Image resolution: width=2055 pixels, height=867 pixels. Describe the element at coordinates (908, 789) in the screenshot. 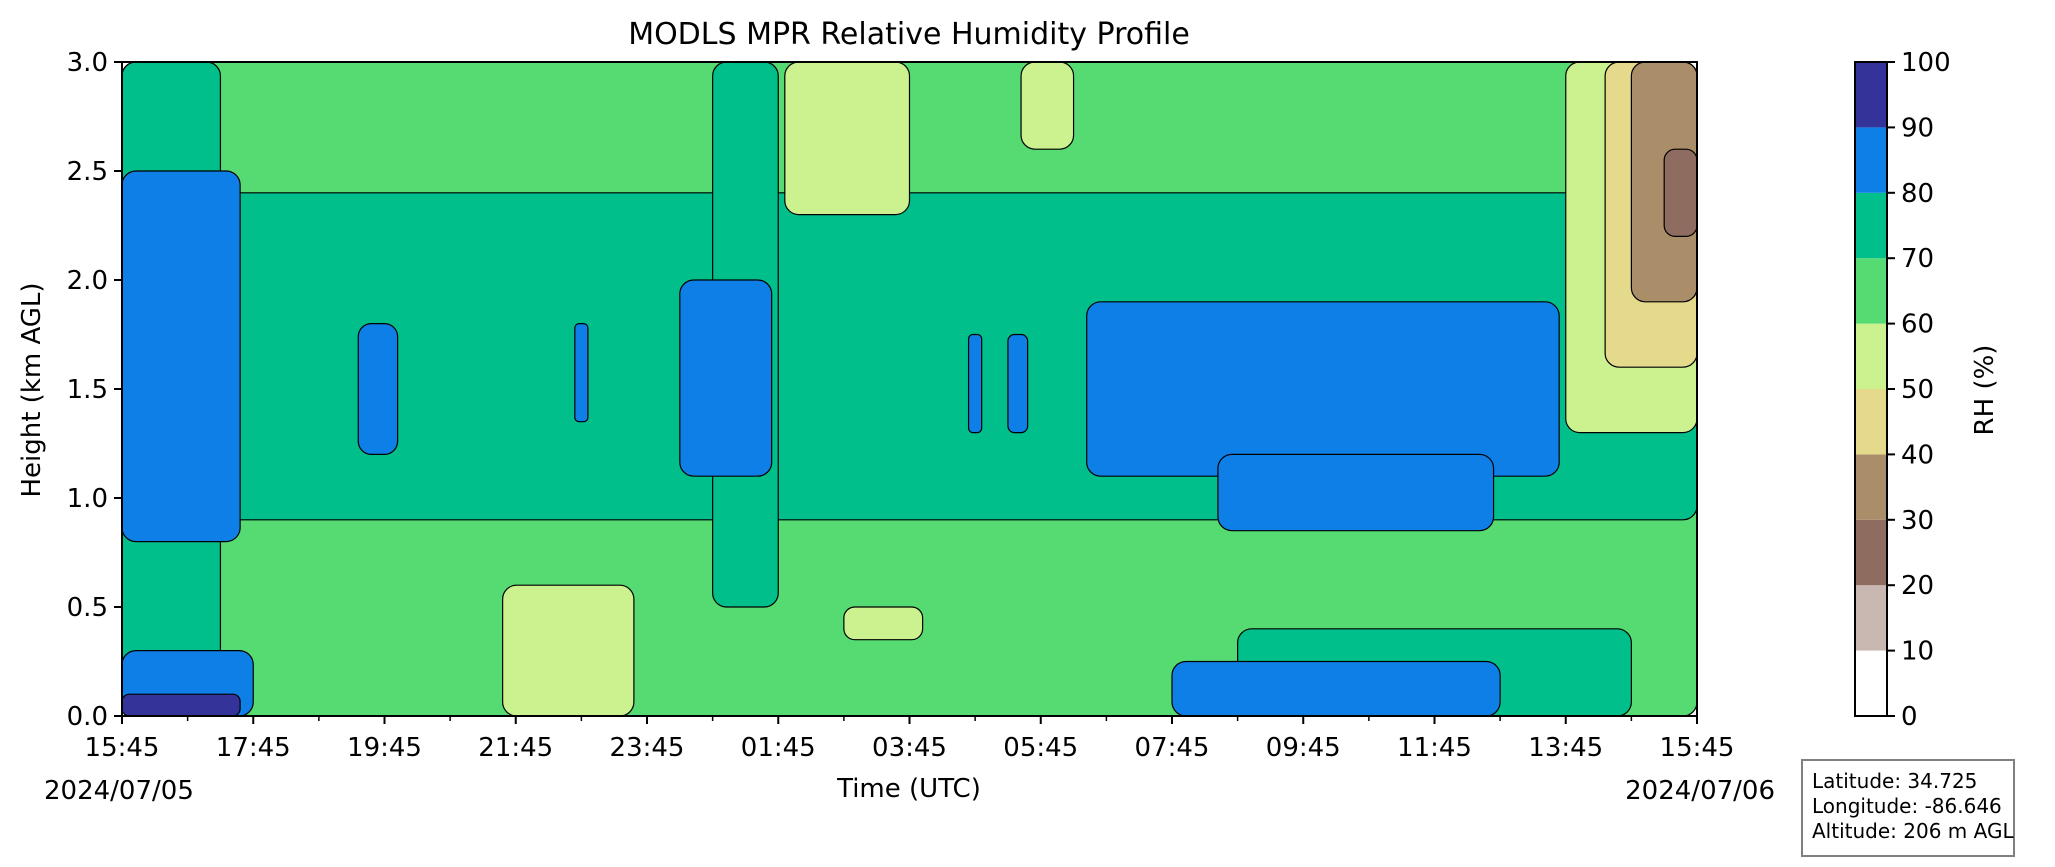

I see `x-axis-label: Time (UTC)` at that location.